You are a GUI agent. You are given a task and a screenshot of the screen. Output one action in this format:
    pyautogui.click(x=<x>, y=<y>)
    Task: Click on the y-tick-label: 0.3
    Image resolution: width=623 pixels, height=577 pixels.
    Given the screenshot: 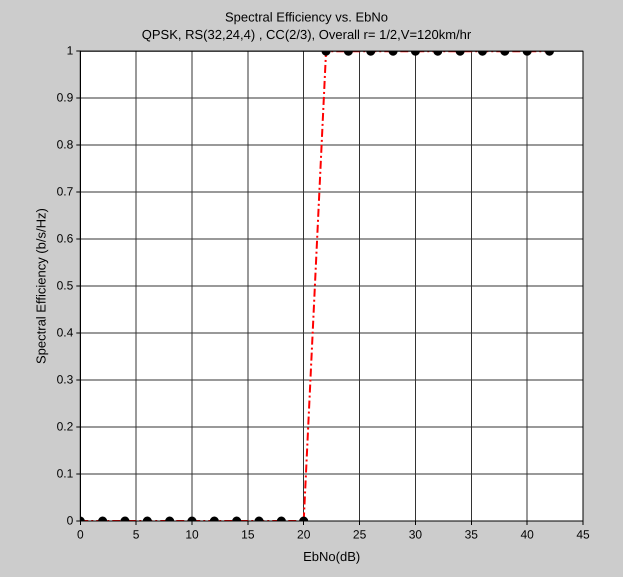 What is the action you would take?
    pyautogui.click(x=65, y=379)
    